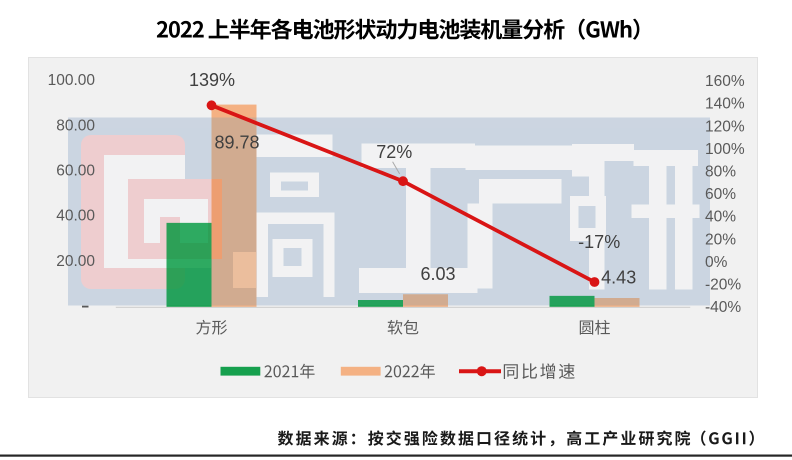 The height and width of the screenshot is (460, 792). Describe the element at coordinates (725, 104) in the screenshot. I see `svg-text: 140%` at that location.